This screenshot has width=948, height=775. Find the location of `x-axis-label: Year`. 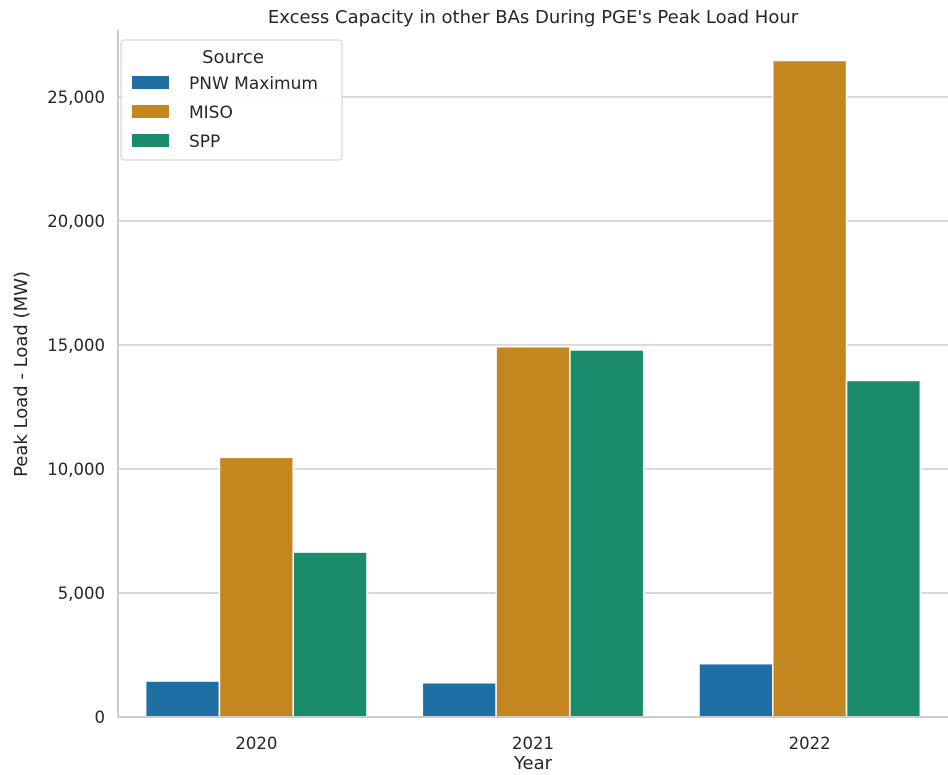

x-axis-label: Year is located at coordinates (533, 763).